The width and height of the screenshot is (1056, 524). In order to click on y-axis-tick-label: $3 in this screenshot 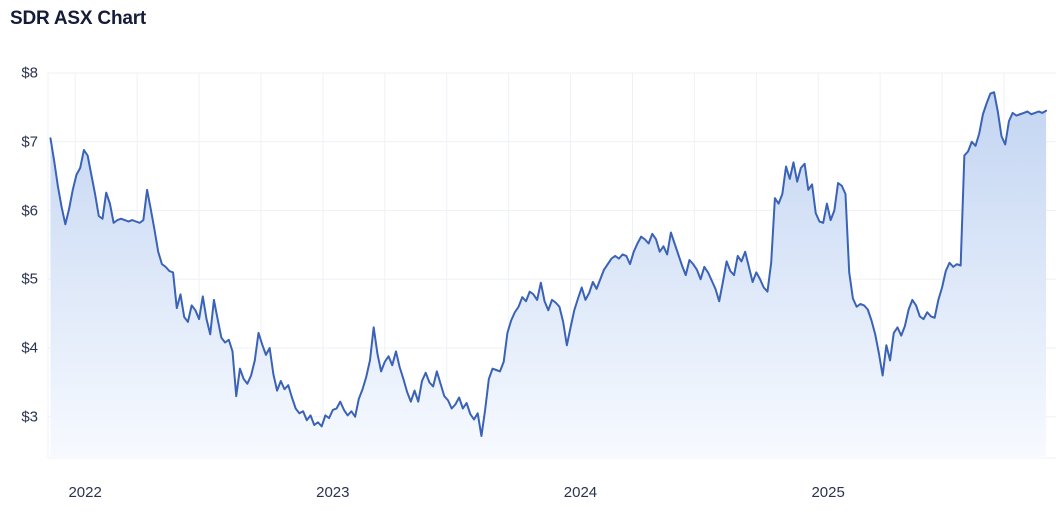, I will do `click(29, 417)`.